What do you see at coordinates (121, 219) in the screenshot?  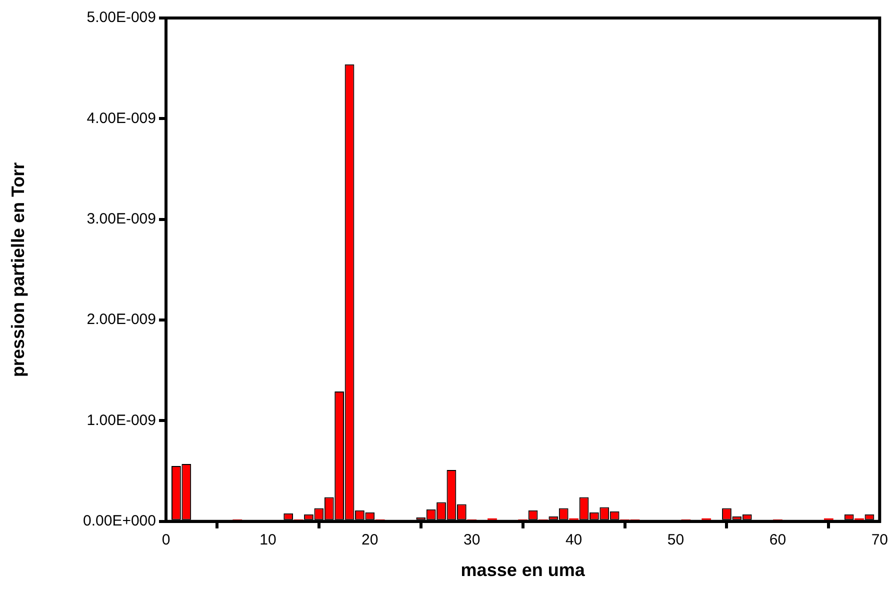 I see `y-tick-label: 3.00E-009` at bounding box center [121, 219].